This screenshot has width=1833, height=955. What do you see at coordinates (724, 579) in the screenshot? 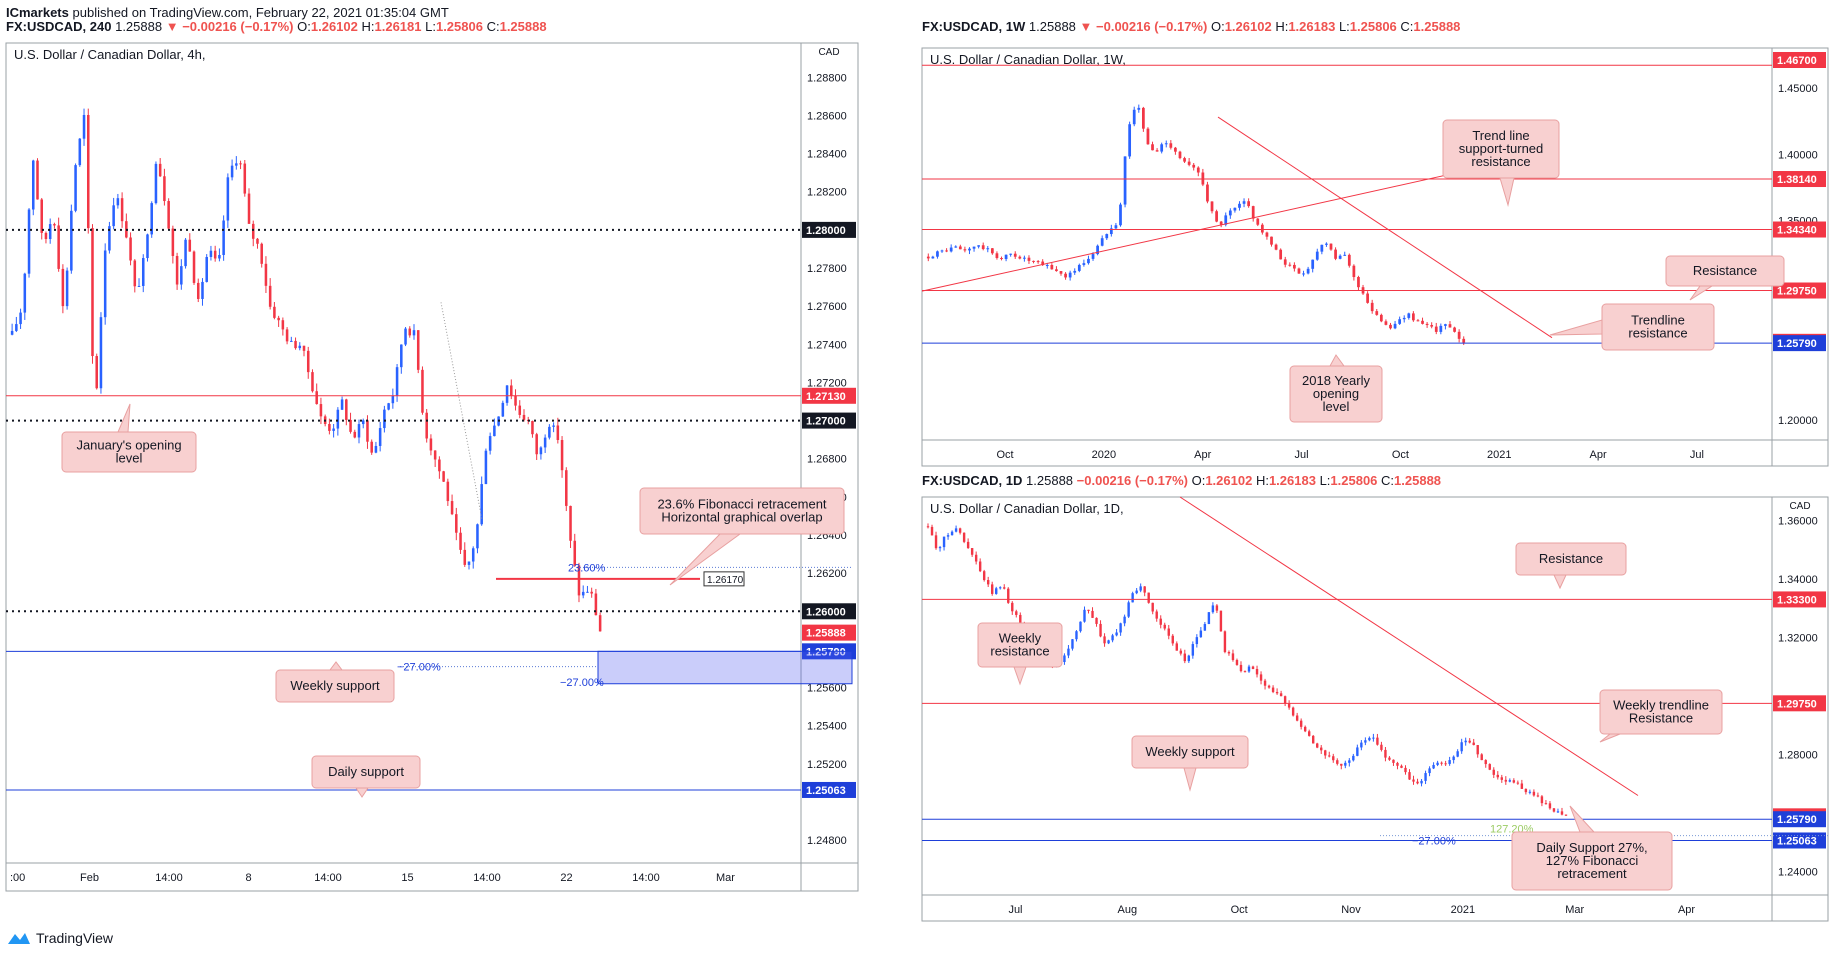
I see `h4-fib-tag-box` at bounding box center [724, 579].